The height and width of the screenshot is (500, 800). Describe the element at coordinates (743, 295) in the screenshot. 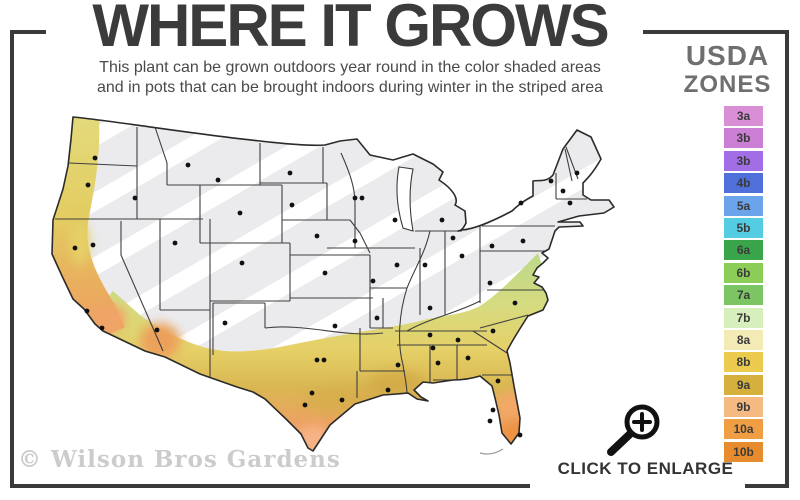

I see `zone-chip-7a: 7a` at that location.